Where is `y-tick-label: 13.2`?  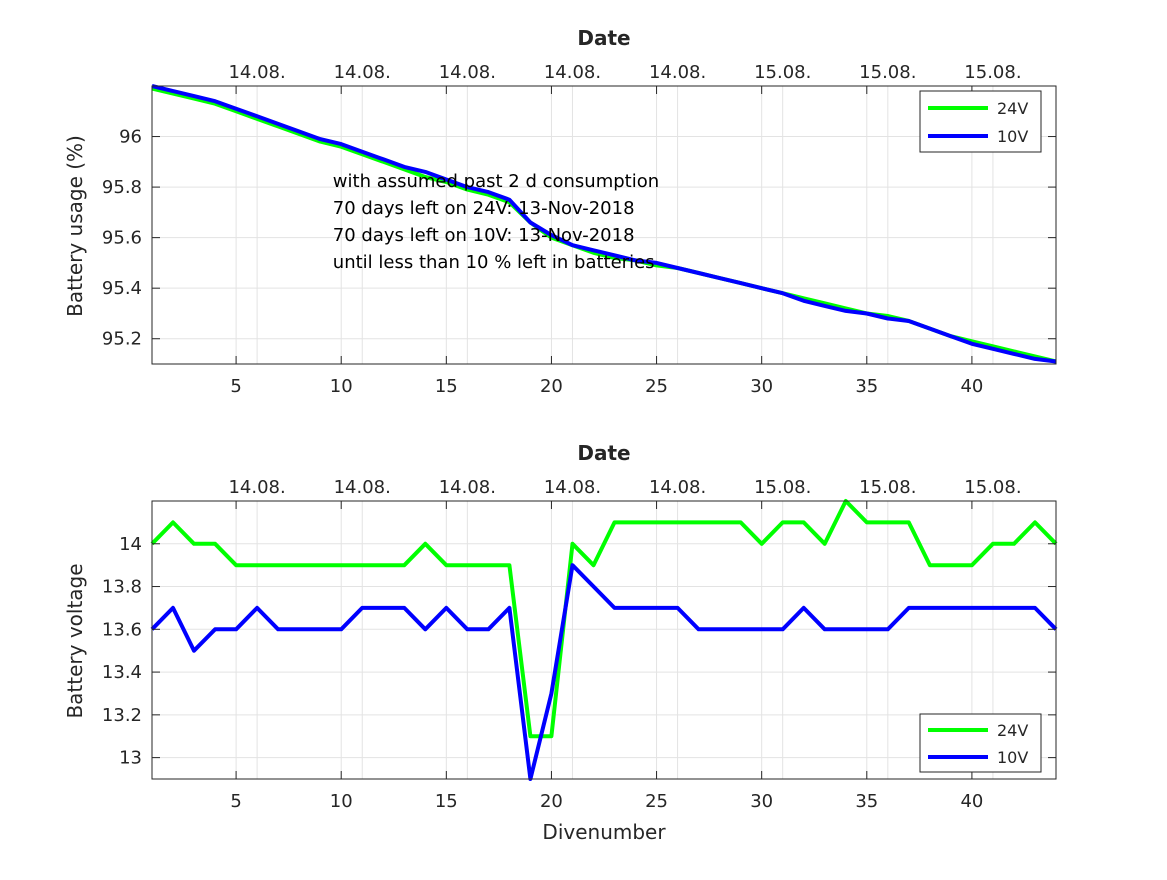
y-tick-label: 13.2 is located at coordinates (122, 715).